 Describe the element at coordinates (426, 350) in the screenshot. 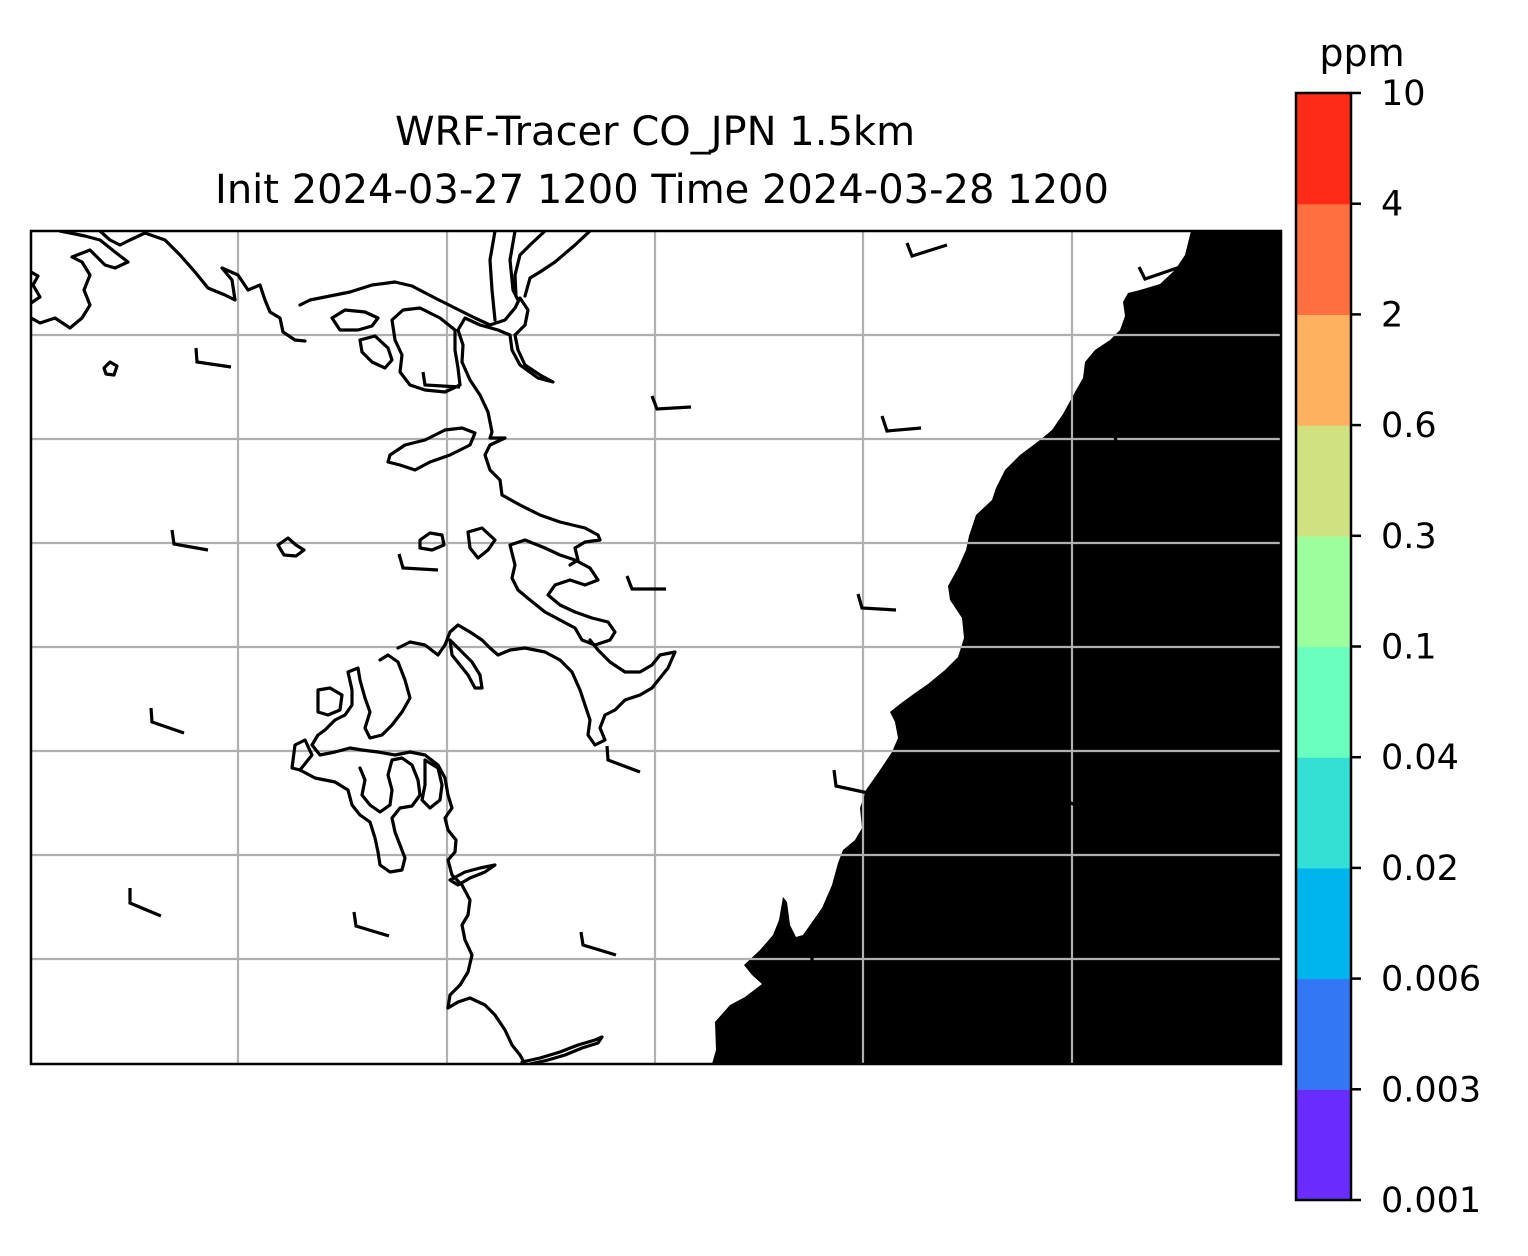

I see `coastline-inlet` at that location.